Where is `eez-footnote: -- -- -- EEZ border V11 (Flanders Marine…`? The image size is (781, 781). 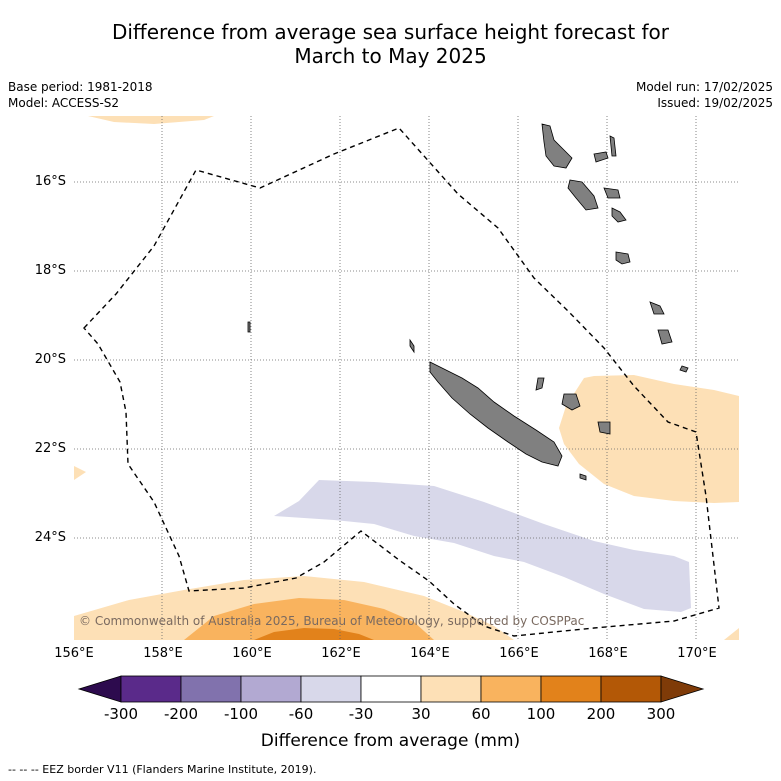
eez-footnote: -- -- -- EEZ border V11 (Flanders Marine… is located at coordinates (162, 769).